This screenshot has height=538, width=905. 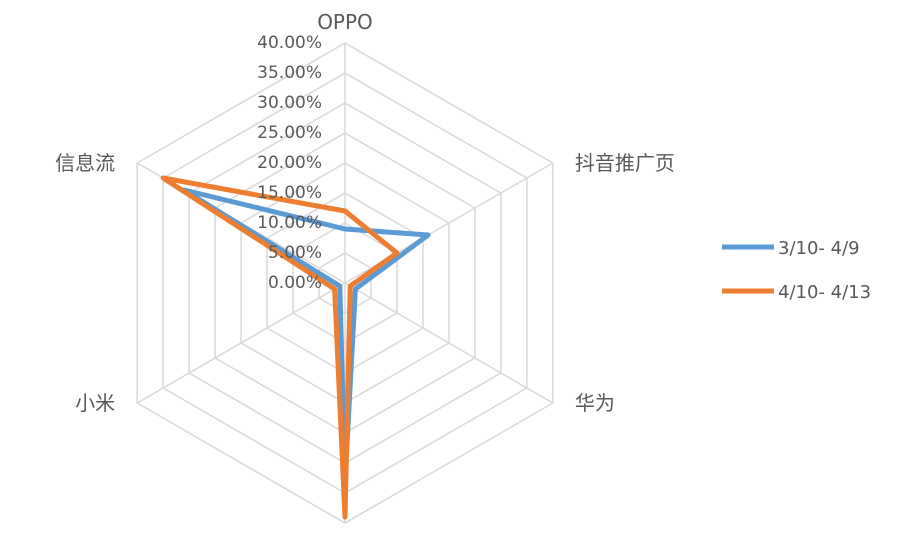 What do you see at coordinates (289, 43) in the screenshot?
I see `tick-label: 40.00%` at bounding box center [289, 43].